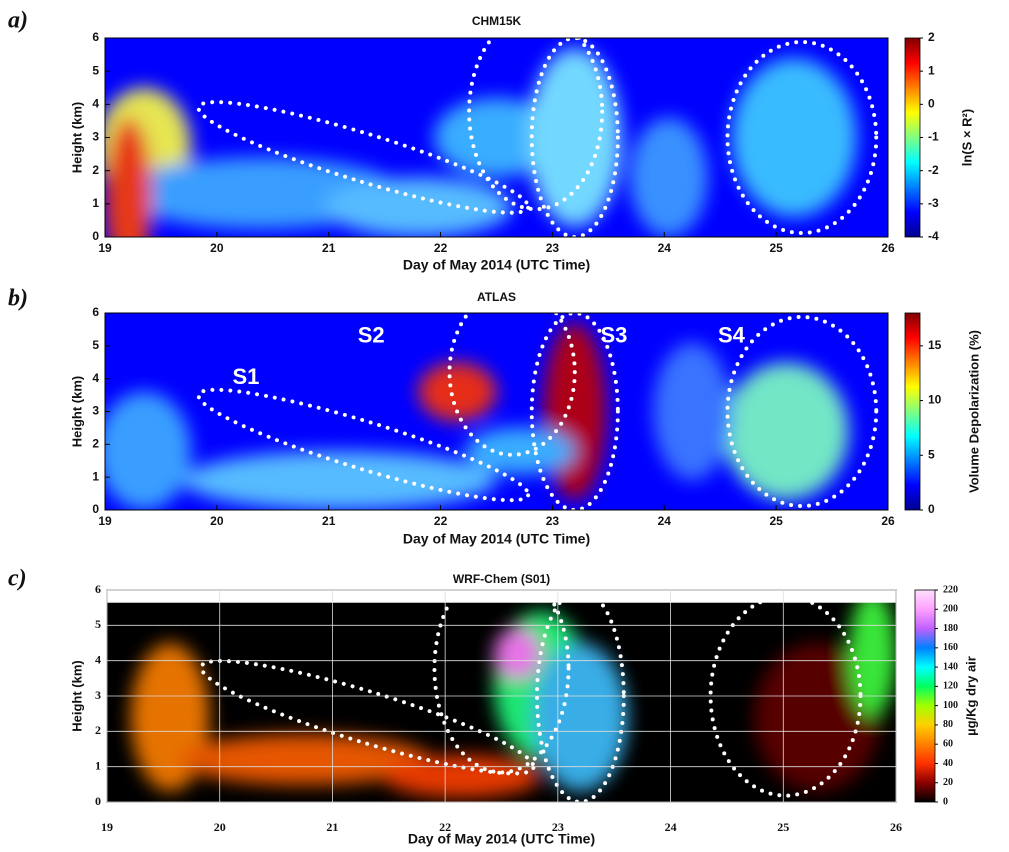  I want to click on colorbar-label: µg/Kg dry air, so click(970, 696).